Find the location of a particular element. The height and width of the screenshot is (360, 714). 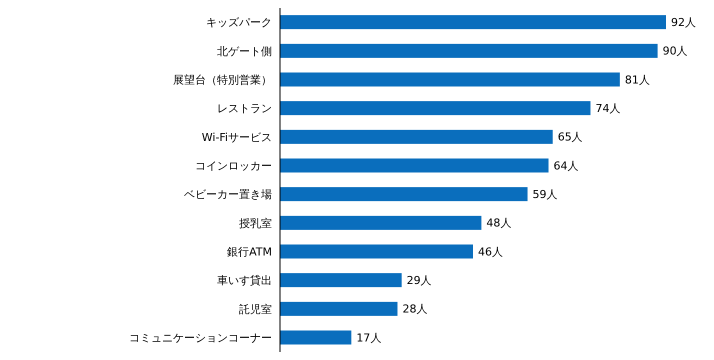

y-tick-label: Wi-Fiサービス is located at coordinates (237, 137).